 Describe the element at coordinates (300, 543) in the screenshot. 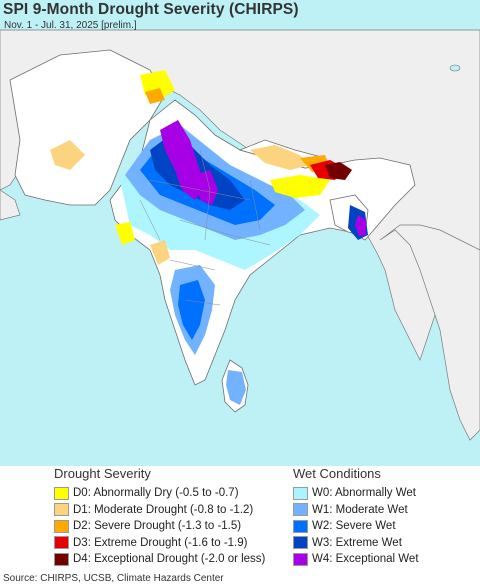

I see `swatch-w3` at that location.